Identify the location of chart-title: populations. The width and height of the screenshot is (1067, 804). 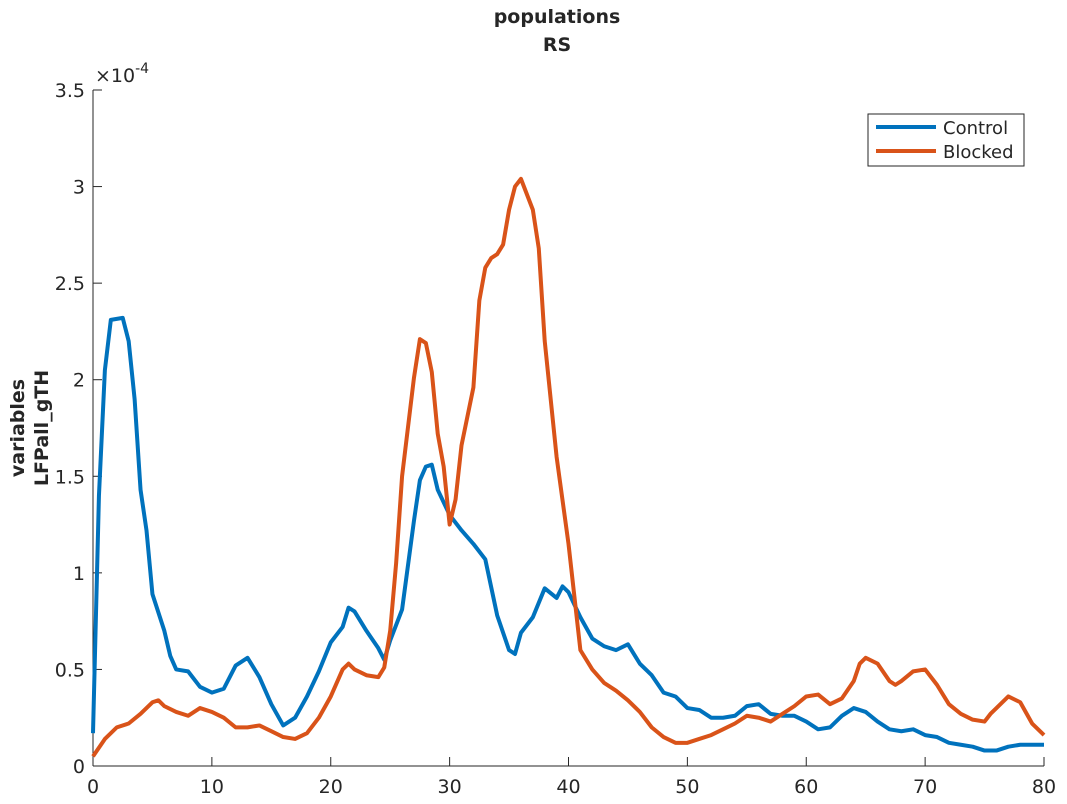
(557, 17).